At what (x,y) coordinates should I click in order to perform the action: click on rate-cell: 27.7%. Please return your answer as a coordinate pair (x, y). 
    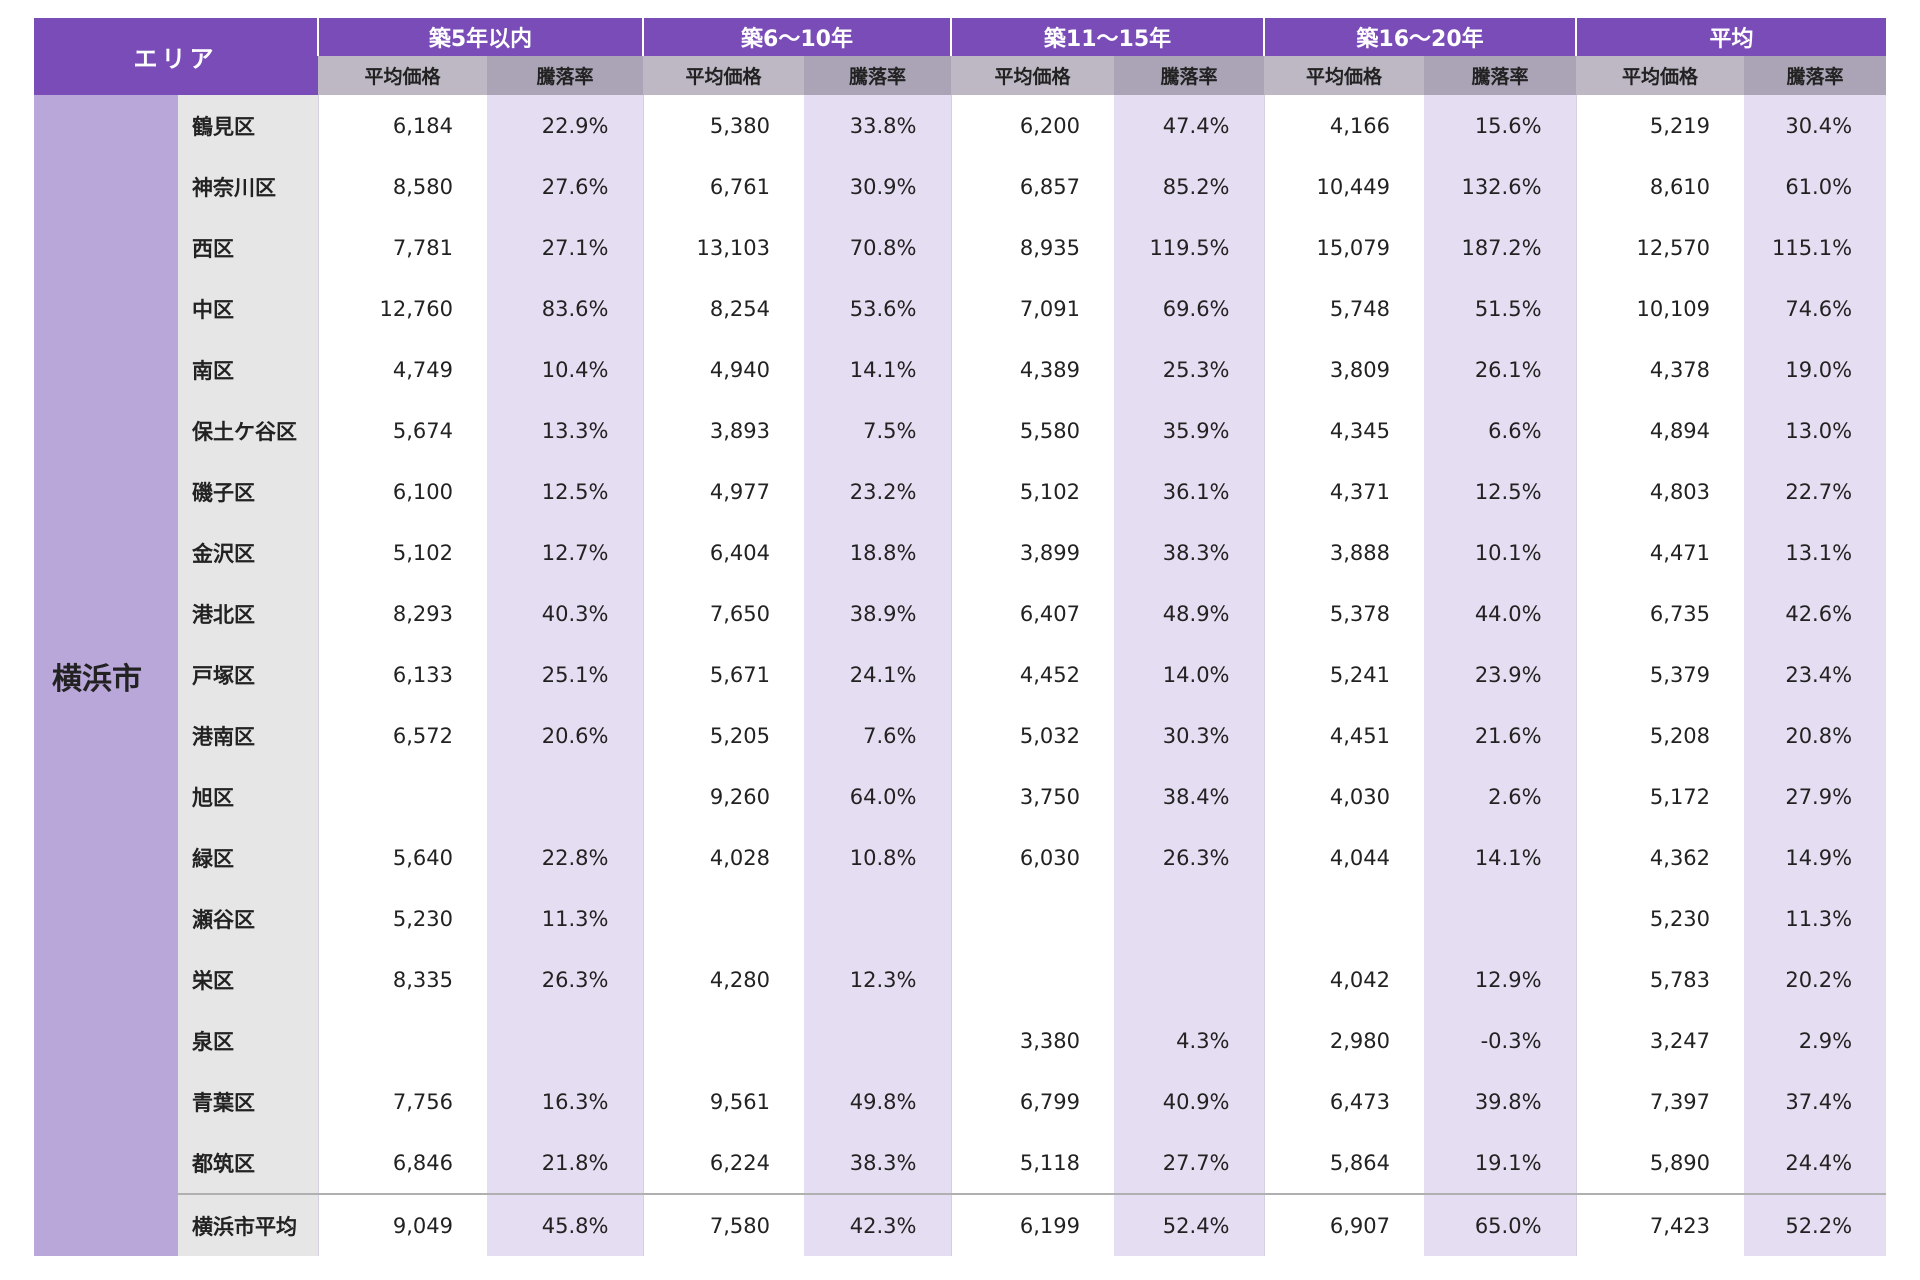
    Looking at the image, I should click on (1189, 1163).